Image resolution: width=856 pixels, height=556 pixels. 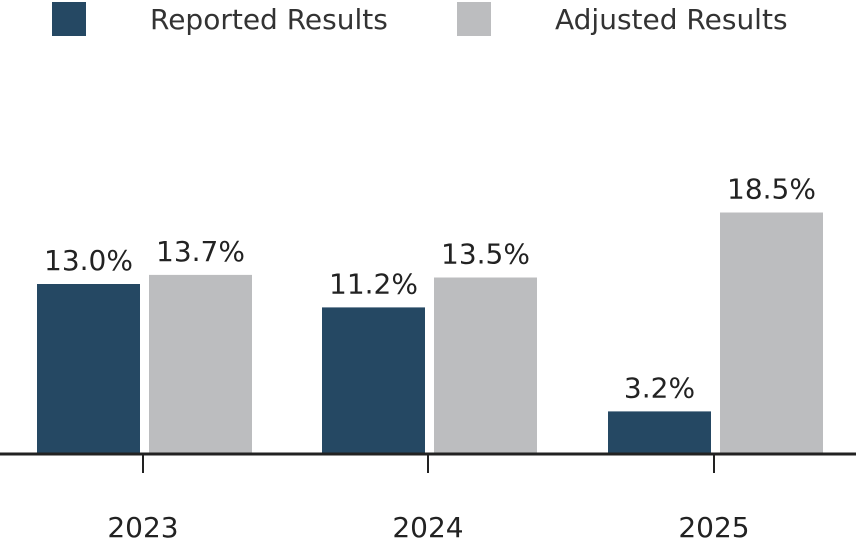 I want to click on legend-label-reported: Reported Results, so click(x=269, y=19).